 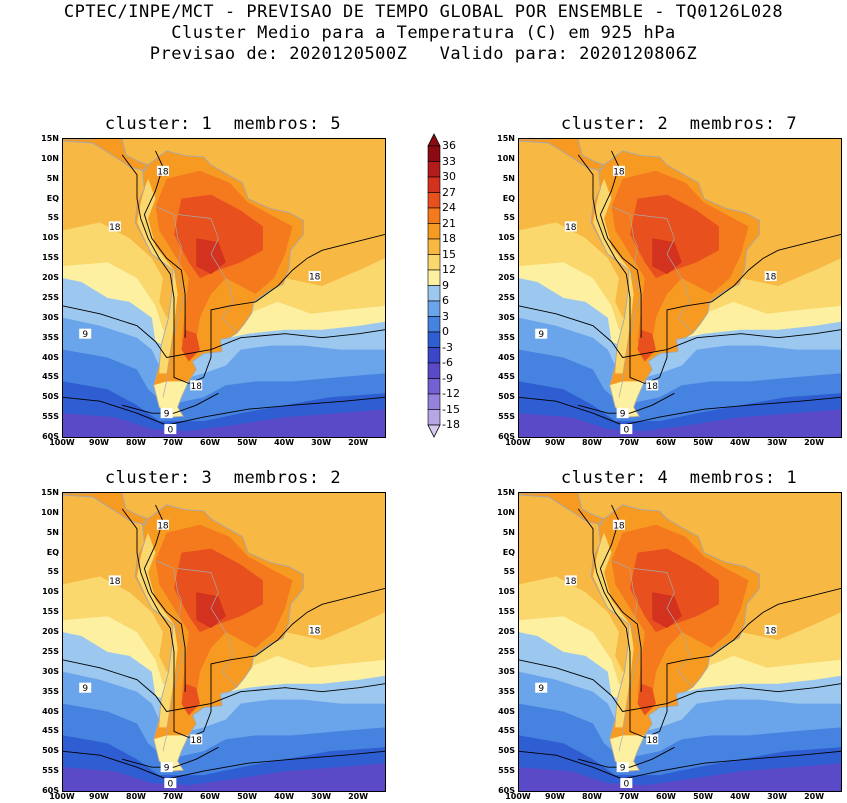 What do you see at coordinates (451, 424) in the screenshot?
I see `colorbar-tick-label: -18` at bounding box center [451, 424].